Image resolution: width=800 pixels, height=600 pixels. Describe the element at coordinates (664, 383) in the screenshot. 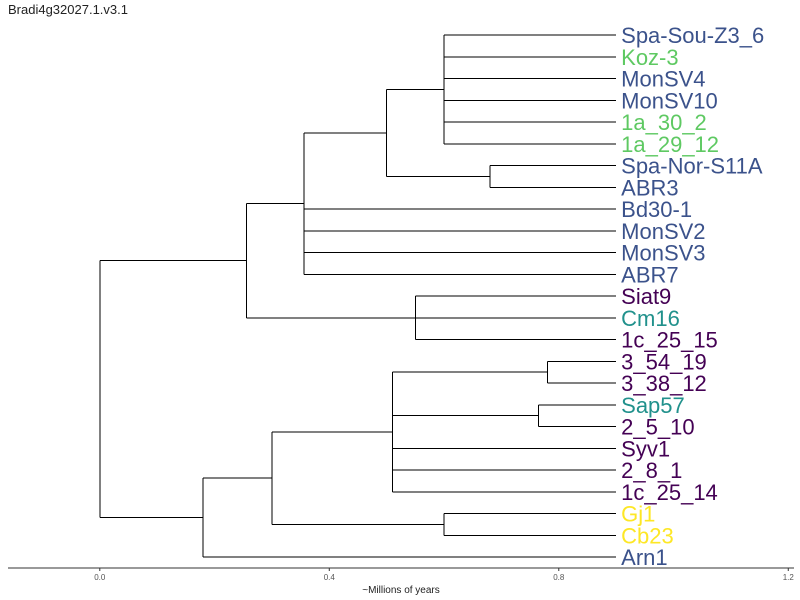

I see `leaf-label: 3_38_12` at that location.